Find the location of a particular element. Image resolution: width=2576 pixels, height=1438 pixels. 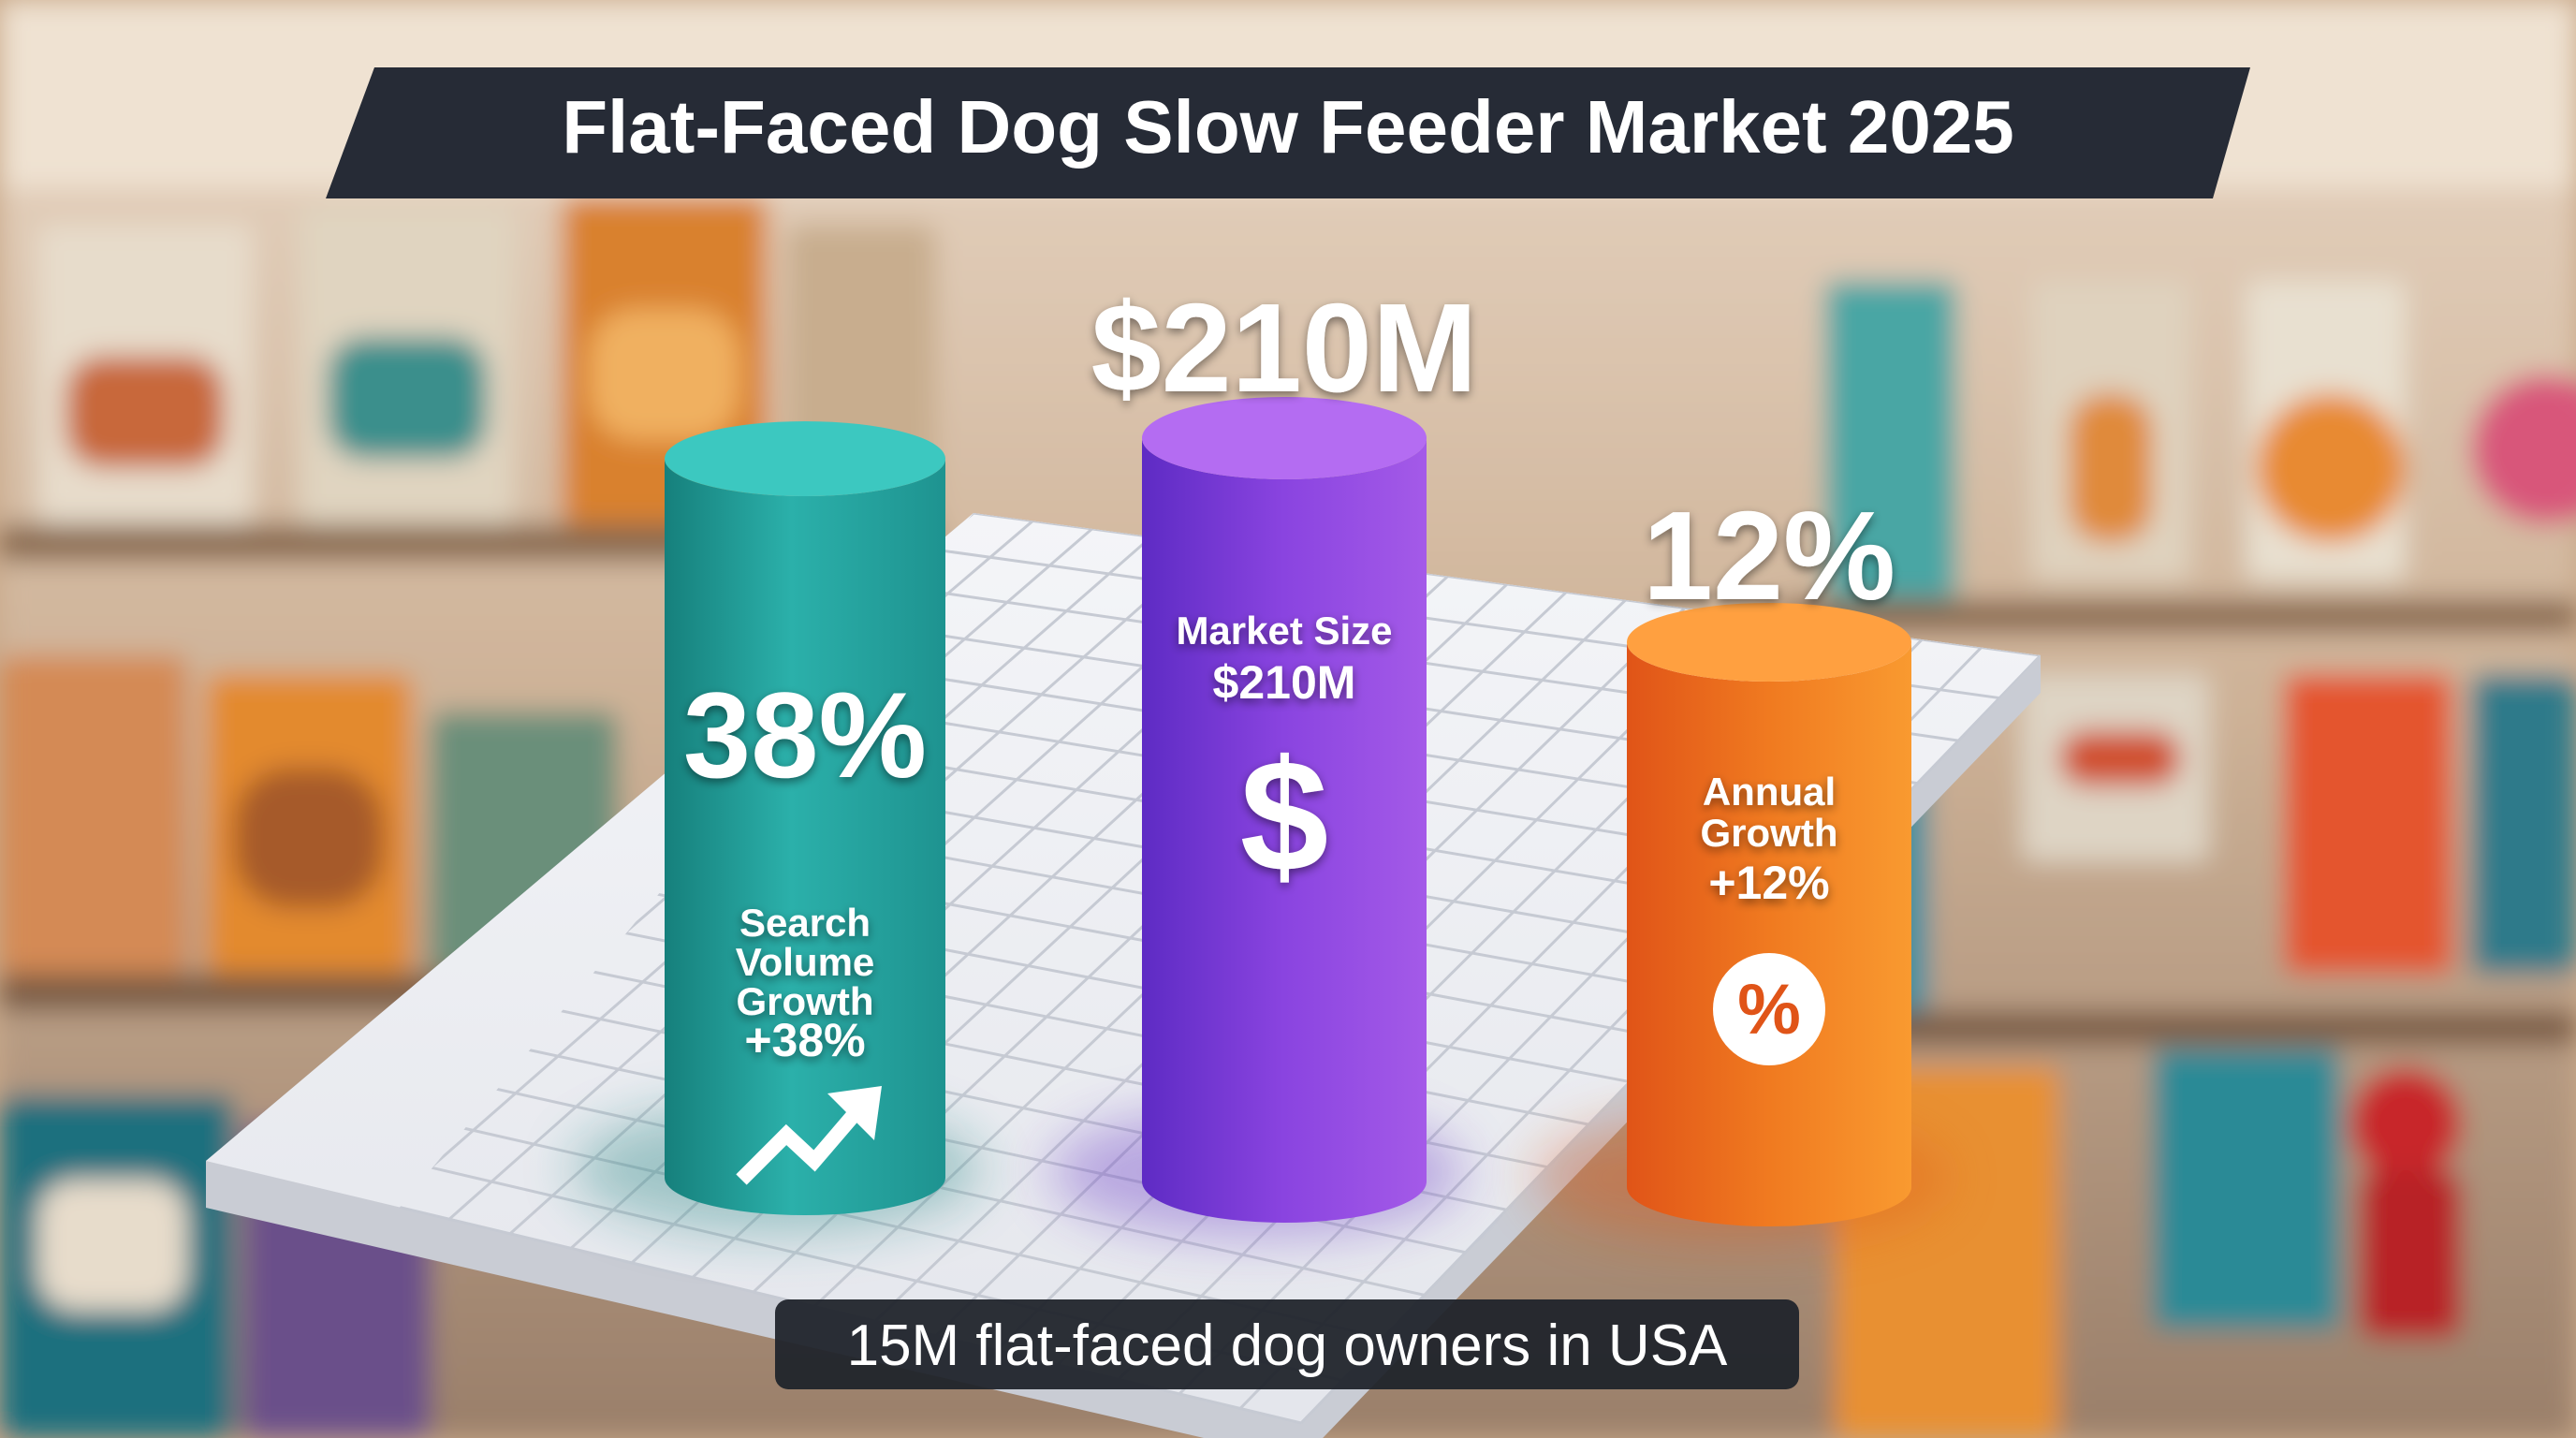

bar-inner-label: Annual is located at coordinates (1769, 792).